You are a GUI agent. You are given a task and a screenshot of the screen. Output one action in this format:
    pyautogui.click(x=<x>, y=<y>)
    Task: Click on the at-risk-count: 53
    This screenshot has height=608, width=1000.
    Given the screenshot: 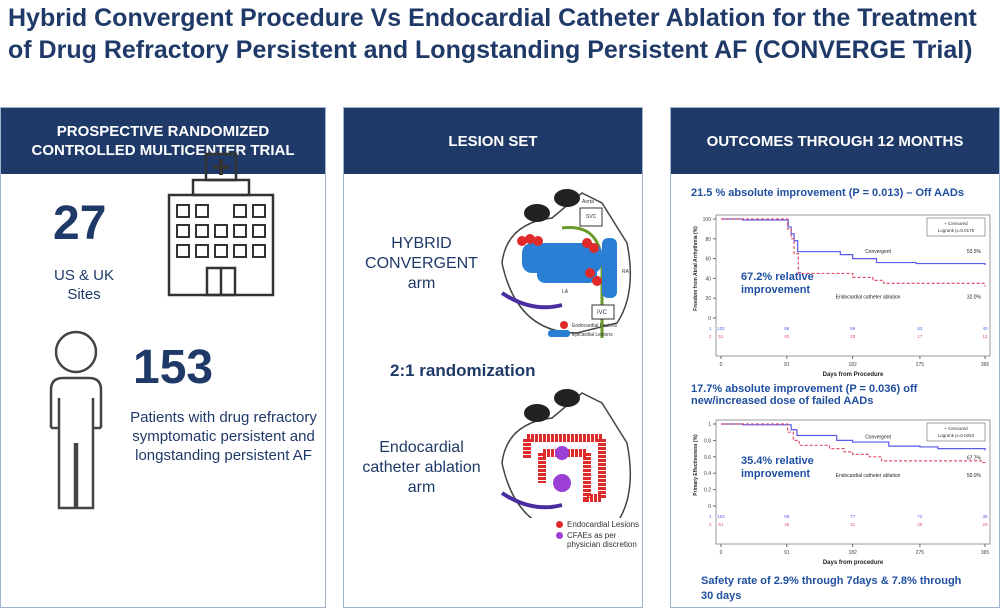 What is the action you would take?
    pyautogui.click(x=920, y=328)
    